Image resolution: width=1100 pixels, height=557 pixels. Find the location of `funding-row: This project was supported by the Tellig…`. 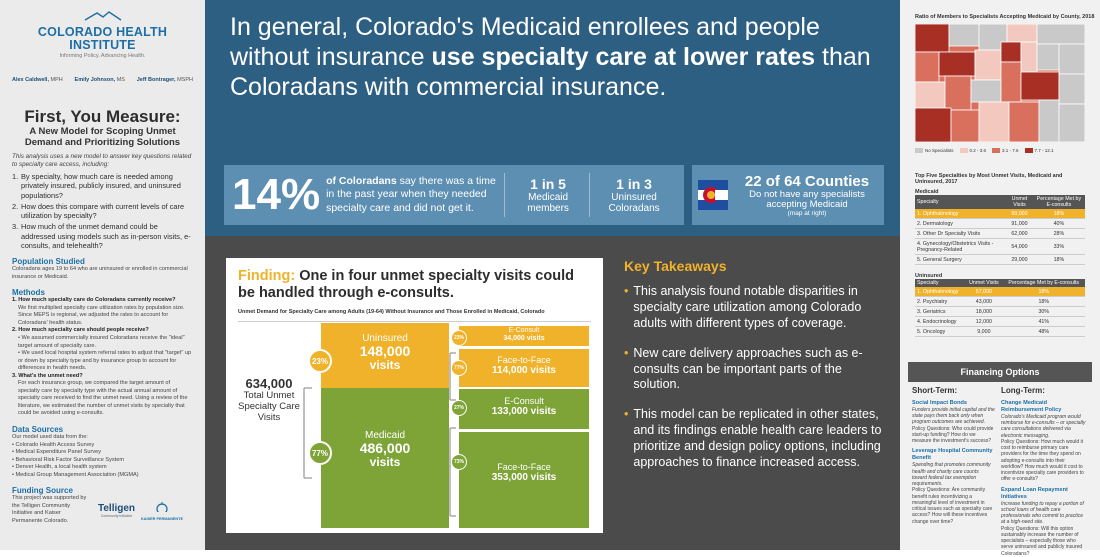

funding-row: This project was supported by the Tellig… is located at coordinates (102, 510).